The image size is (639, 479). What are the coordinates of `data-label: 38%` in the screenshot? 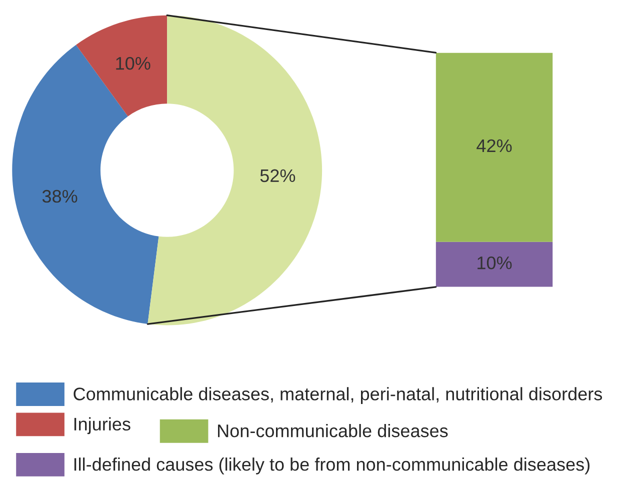 It's located at (60, 196).